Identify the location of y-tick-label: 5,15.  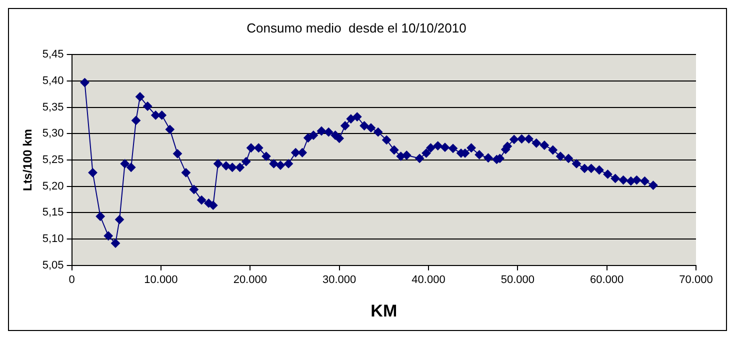
(53, 212).